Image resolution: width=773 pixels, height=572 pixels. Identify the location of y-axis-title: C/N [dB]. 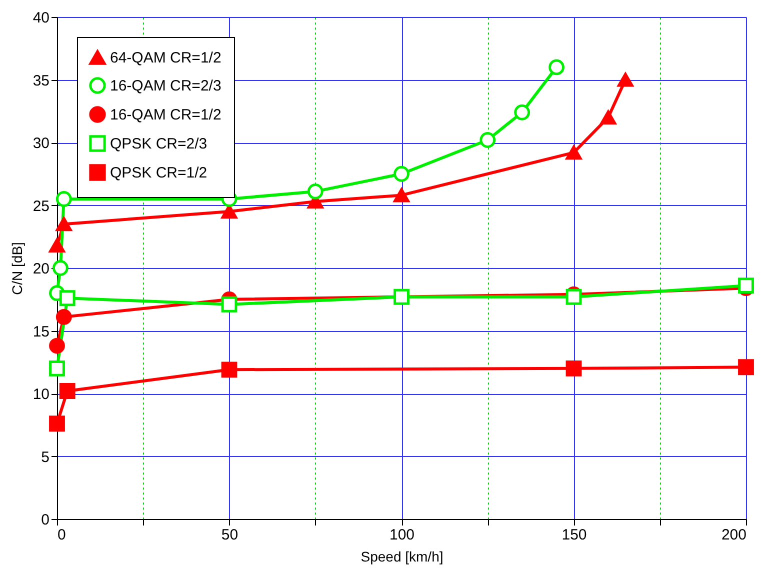
(16, 268).